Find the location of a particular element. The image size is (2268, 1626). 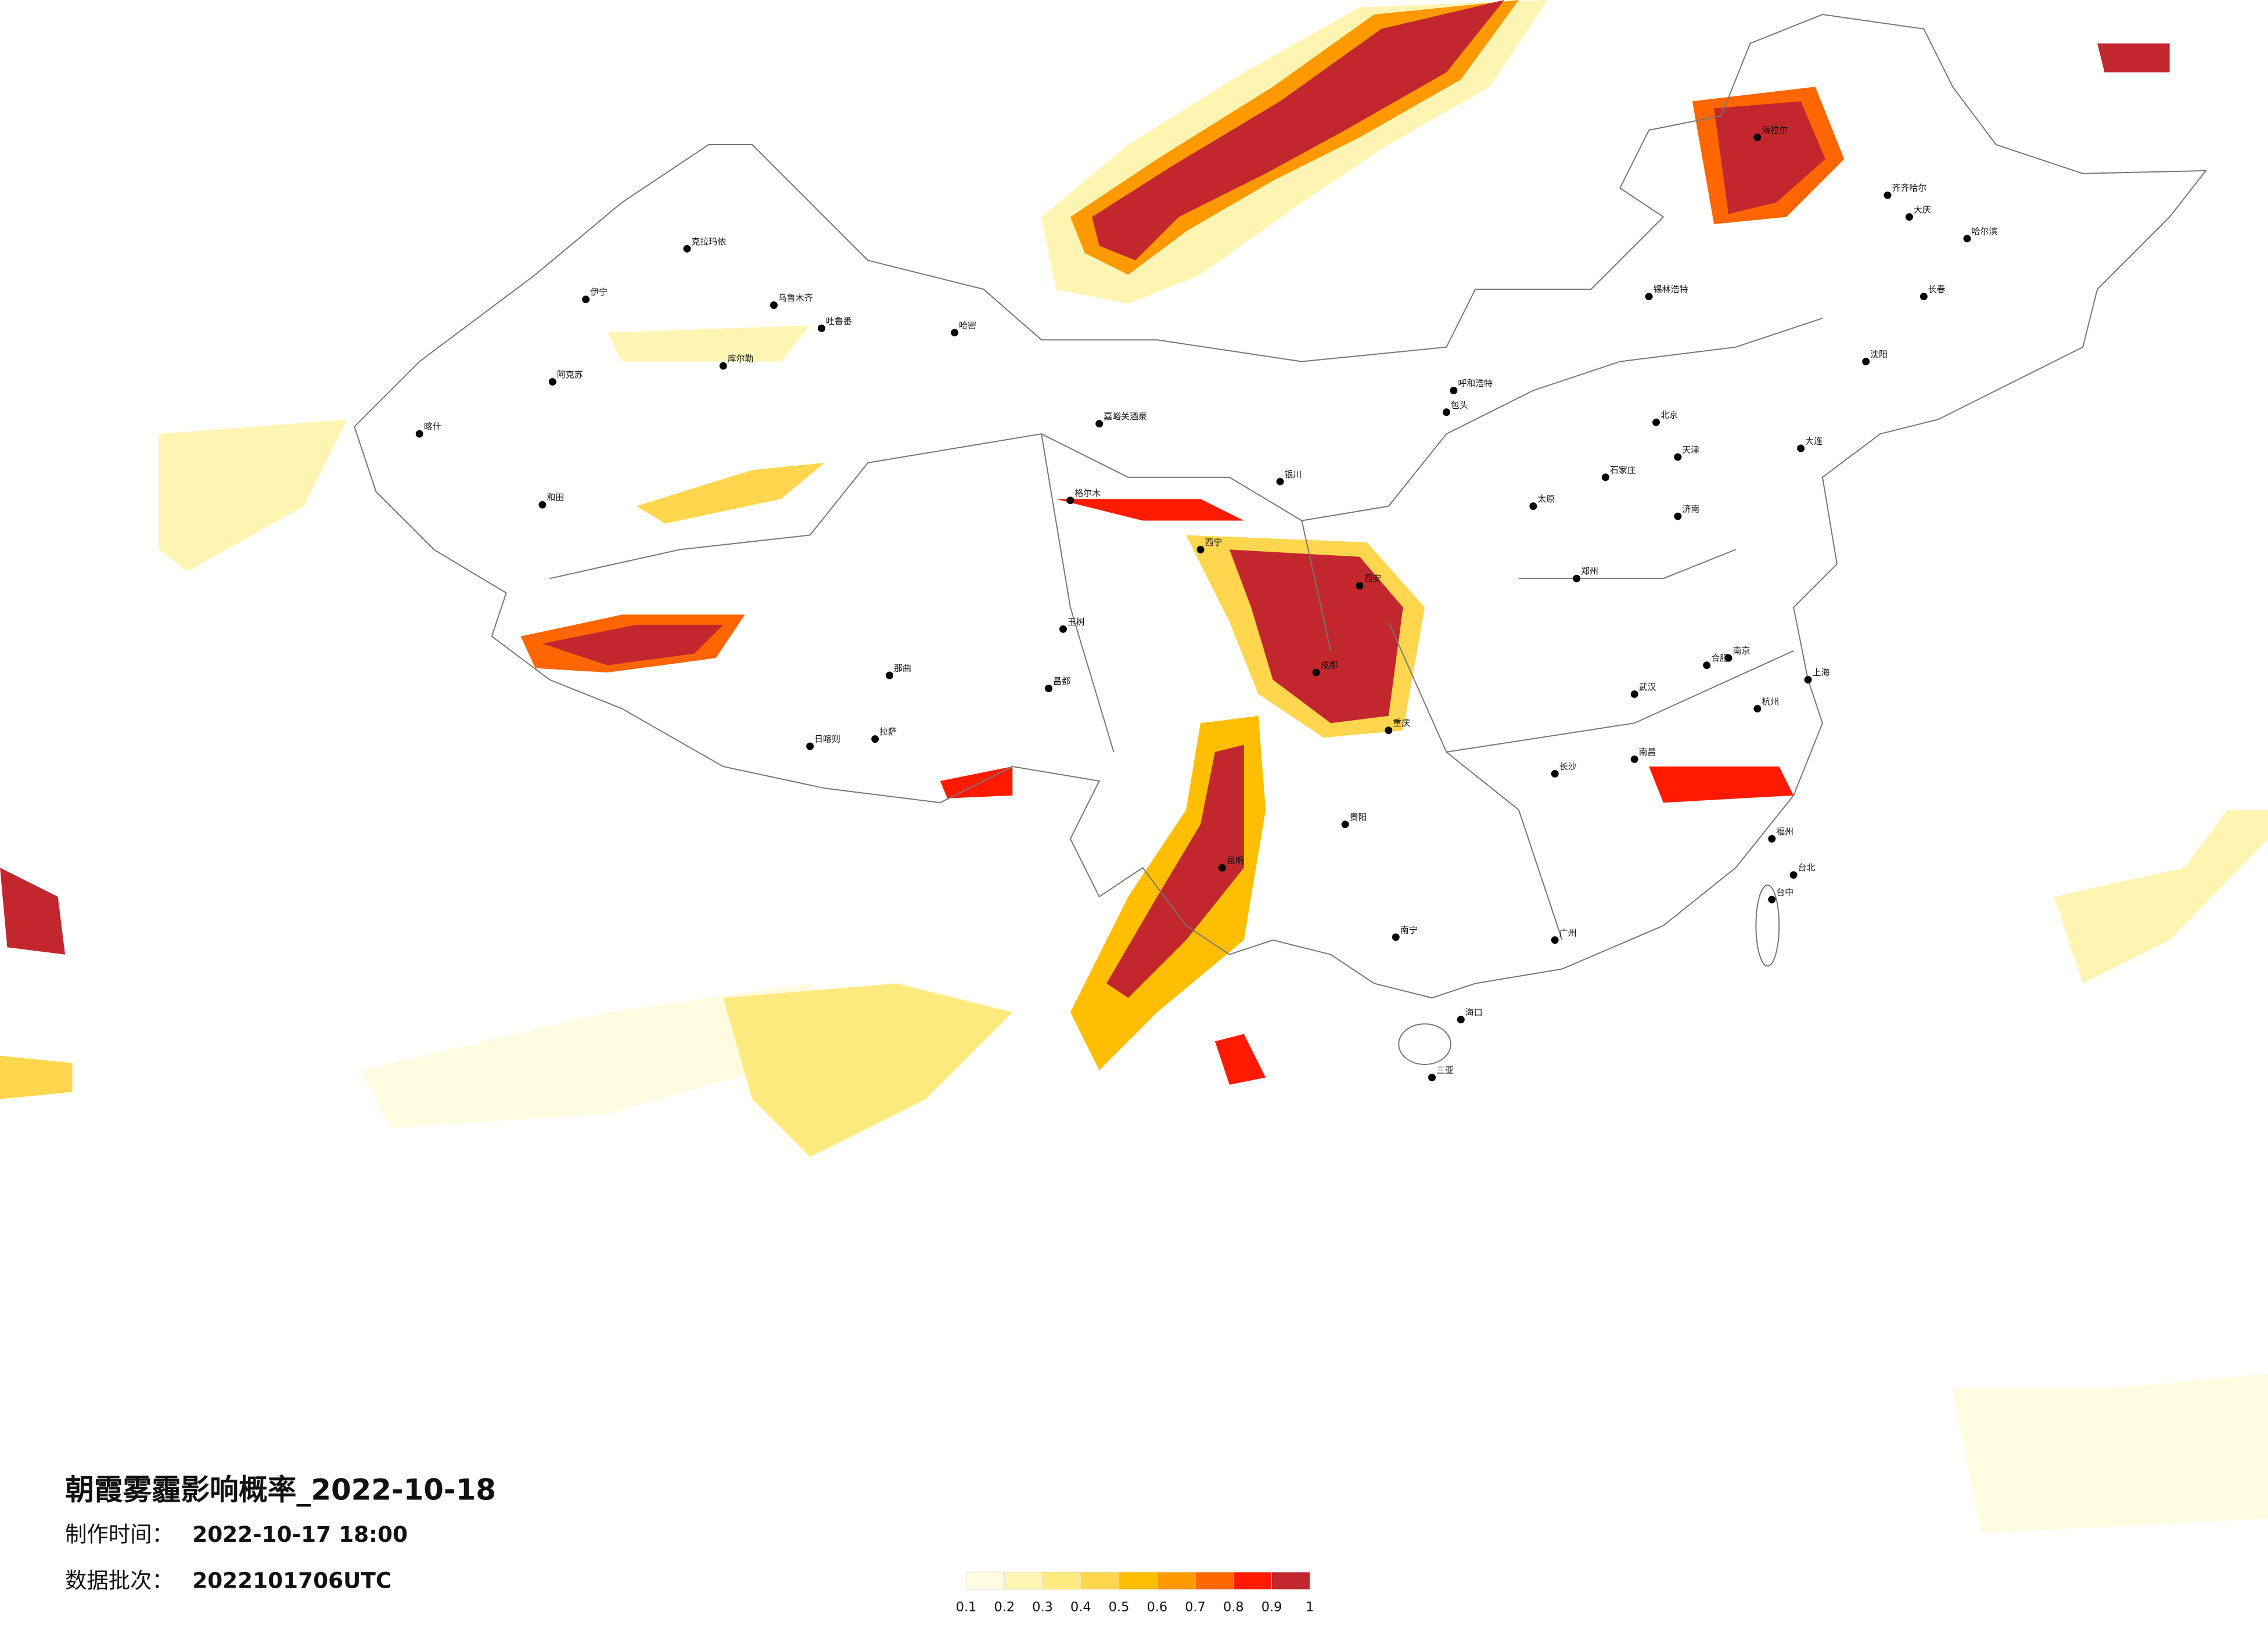

made-time-label: 制作时间： is located at coordinates (119, 1534).